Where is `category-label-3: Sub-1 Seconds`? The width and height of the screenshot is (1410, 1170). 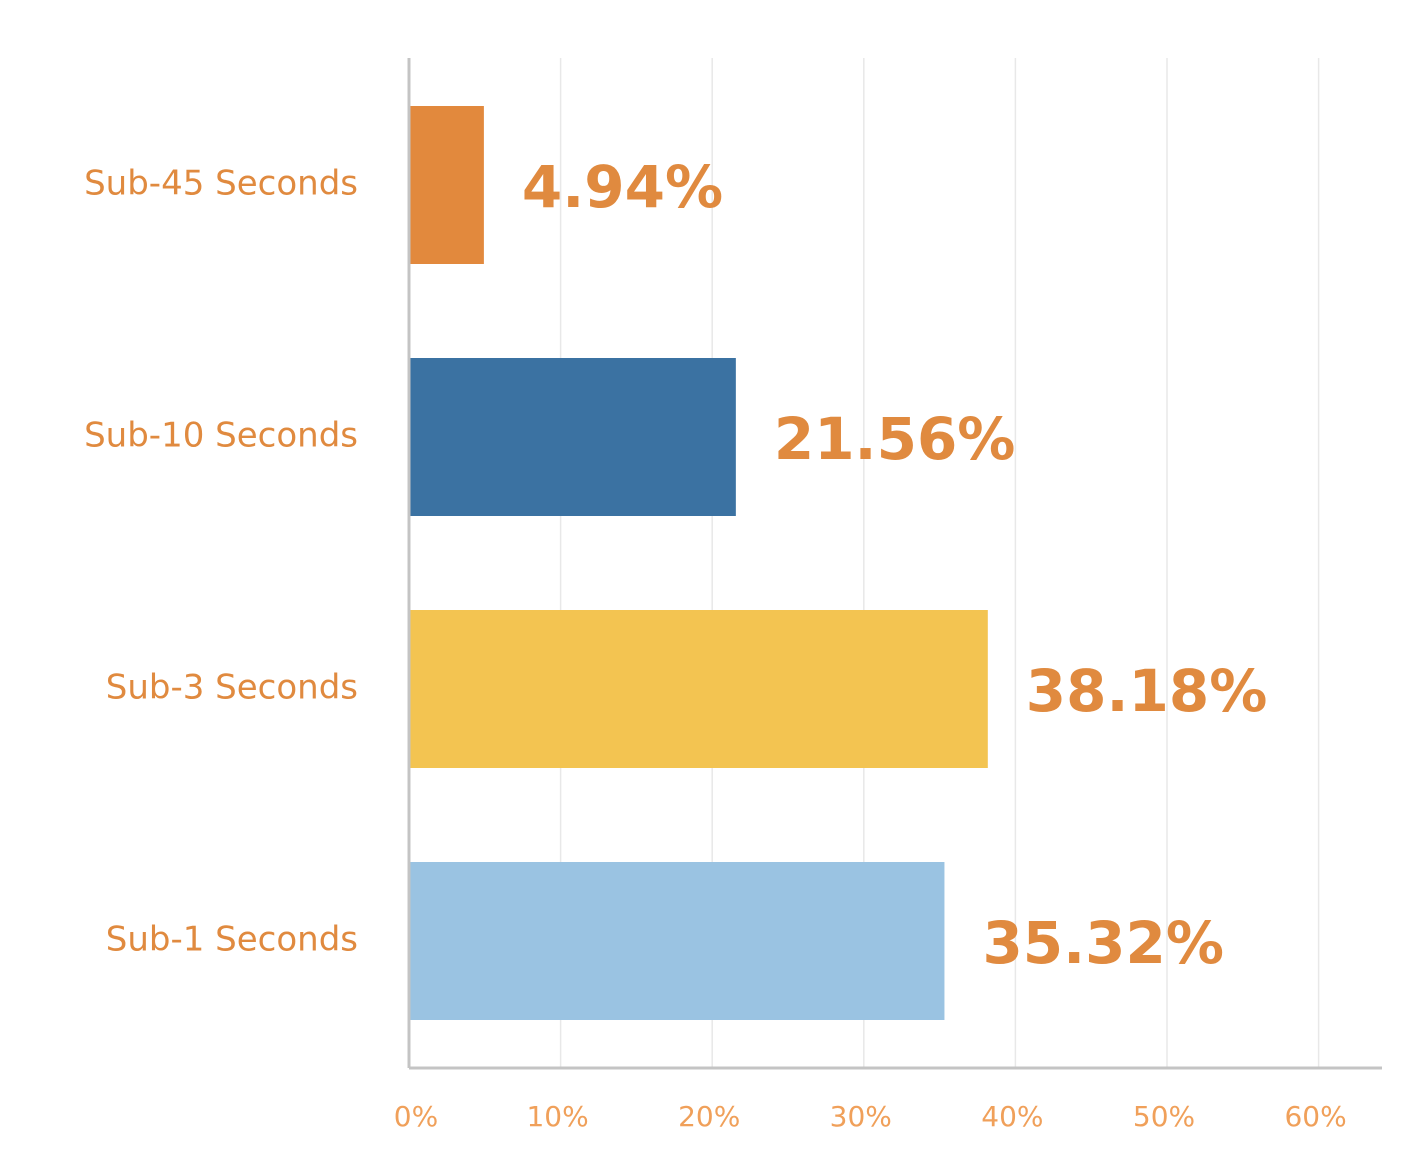 category-label-3: Sub-1 Seconds is located at coordinates (232, 940).